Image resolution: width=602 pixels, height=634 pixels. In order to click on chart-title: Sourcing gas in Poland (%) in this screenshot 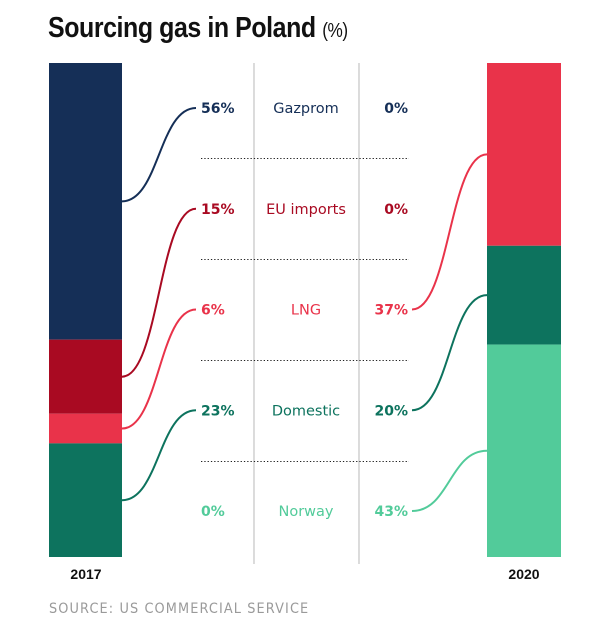, I will do `click(198, 28)`.